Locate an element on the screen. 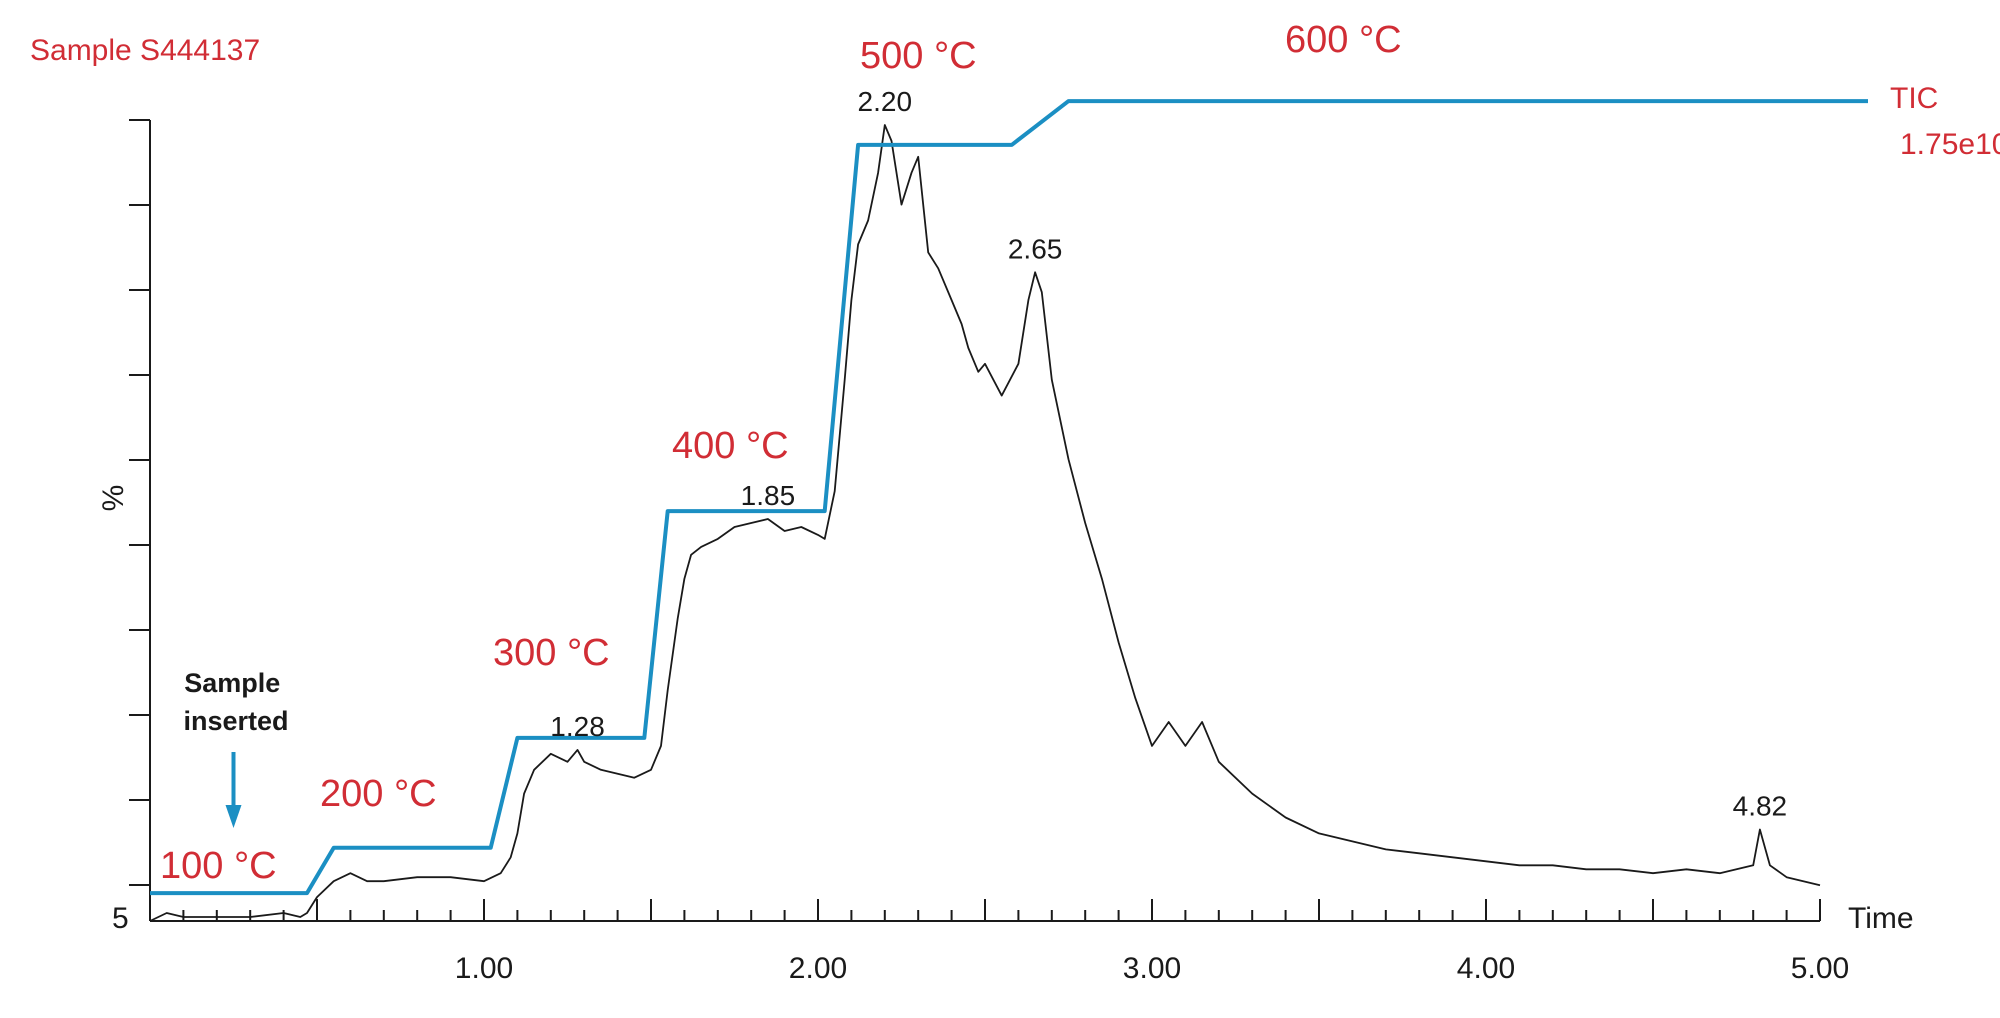 The width and height of the screenshot is (2000, 1018). peak-label: 2.65 is located at coordinates (1035, 248).